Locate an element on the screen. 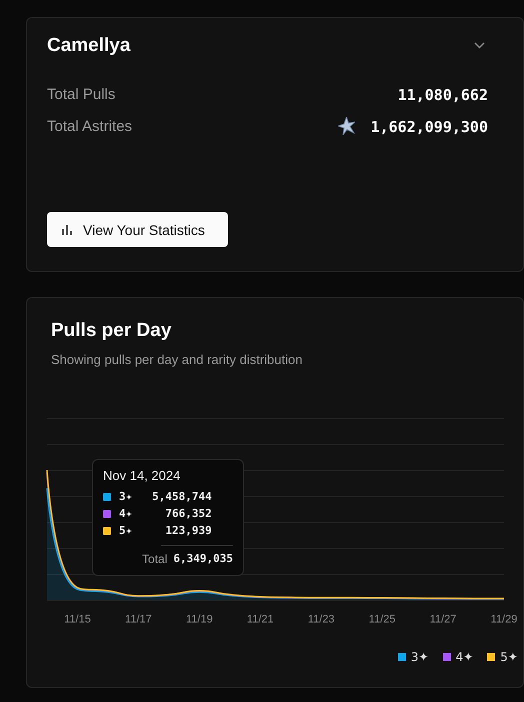 Image resolution: width=524 pixels, height=702 pixels. text: View Your Statistics is located at coordinates (144, 230).